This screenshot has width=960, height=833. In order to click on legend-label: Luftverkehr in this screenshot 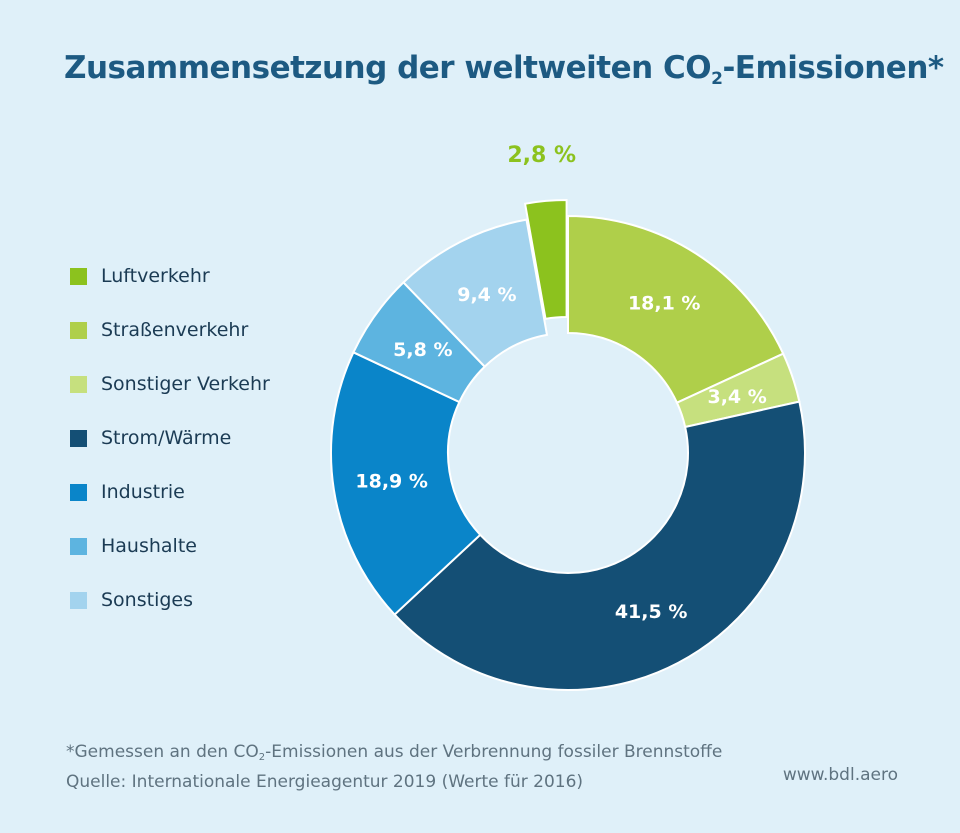, I will do `click(155, 276)`.